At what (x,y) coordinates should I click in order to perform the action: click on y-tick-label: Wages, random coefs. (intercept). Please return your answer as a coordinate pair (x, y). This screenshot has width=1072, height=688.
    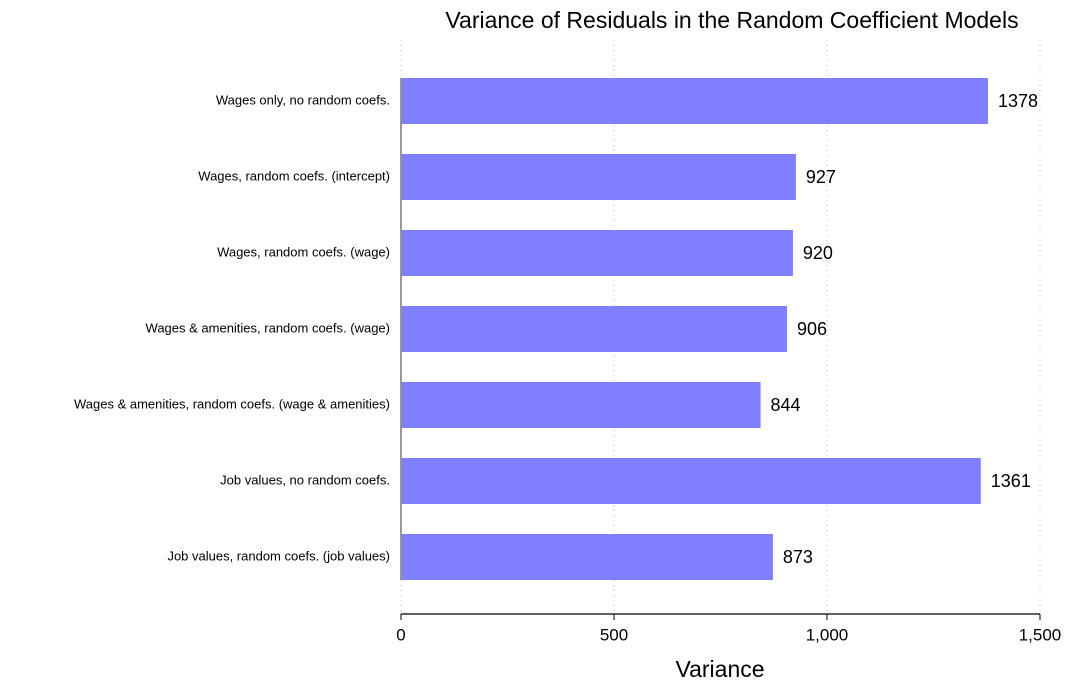
    Looking at the image, I should click on (294, 175).